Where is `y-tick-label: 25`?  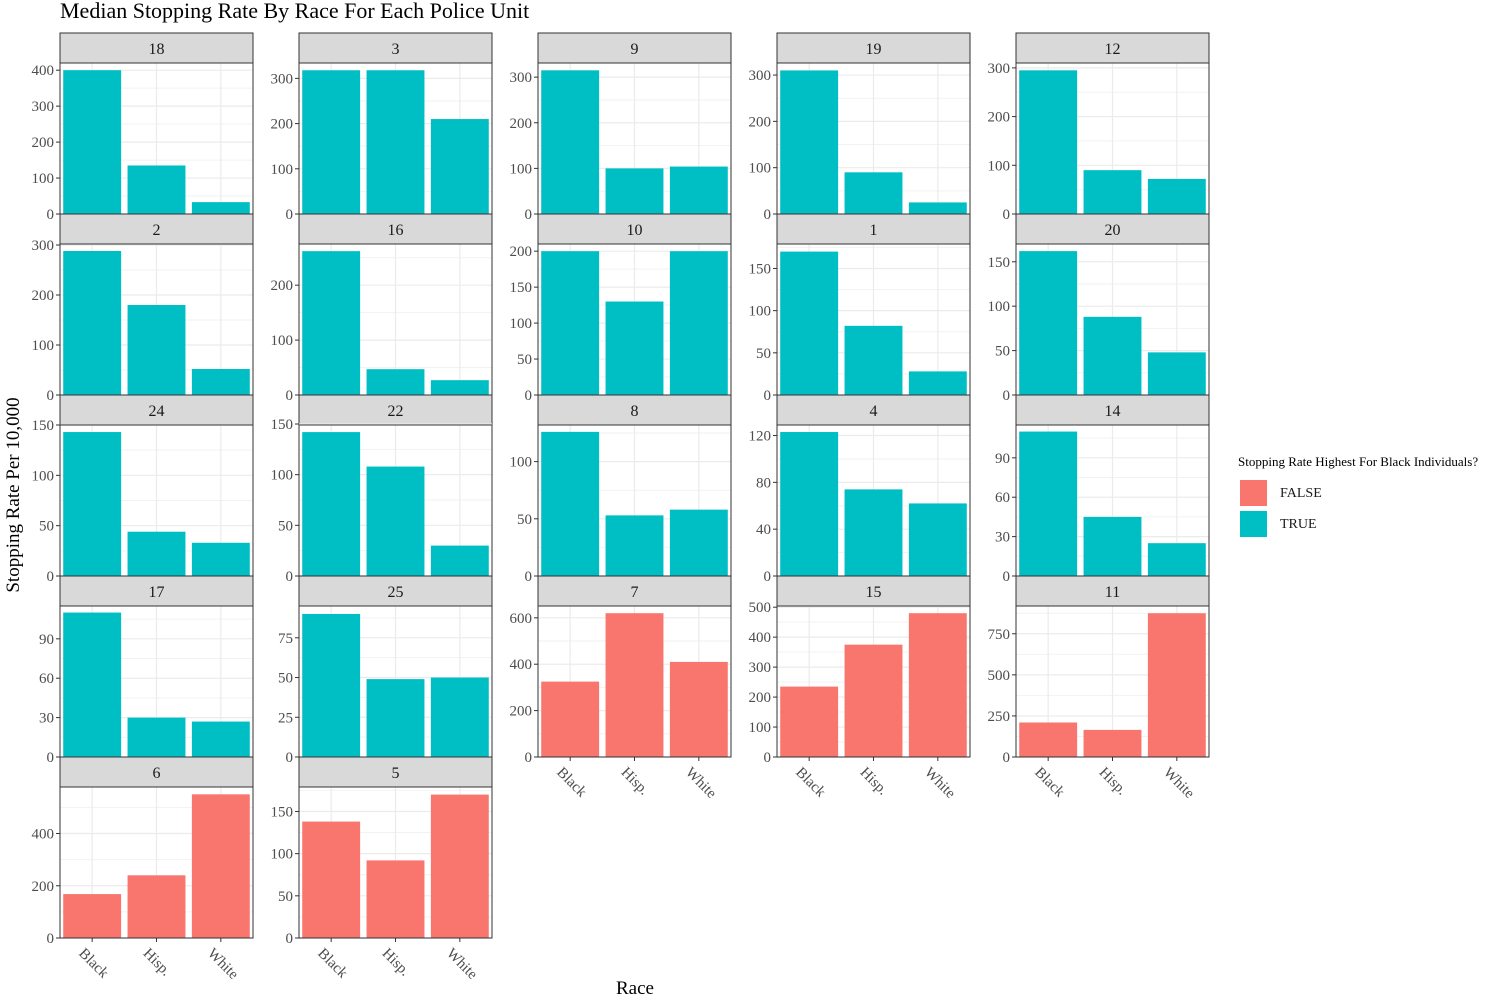 y-tick-label: 25 is located at coordinates (285, 718).